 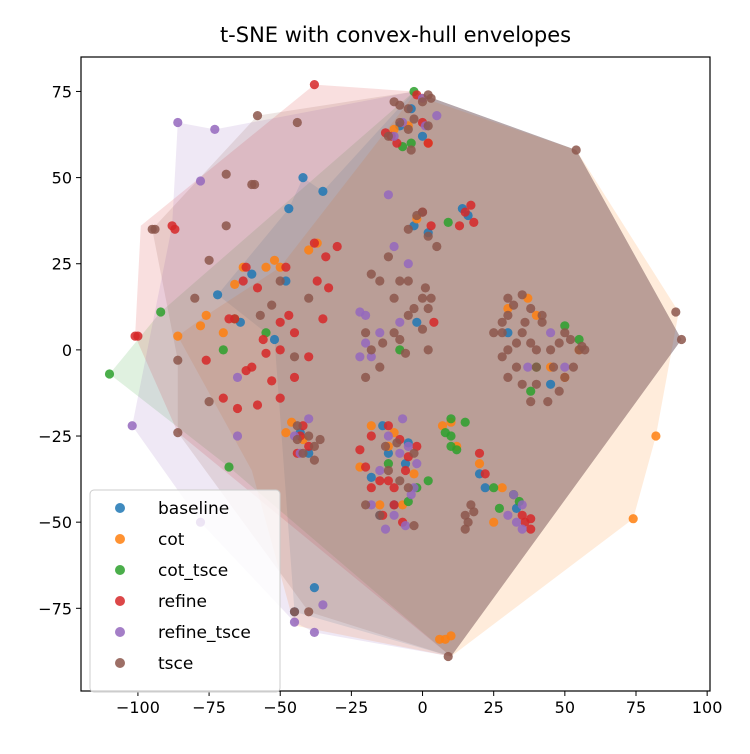 I want to click on legend-label: tsce, so click(x=175, y=664).